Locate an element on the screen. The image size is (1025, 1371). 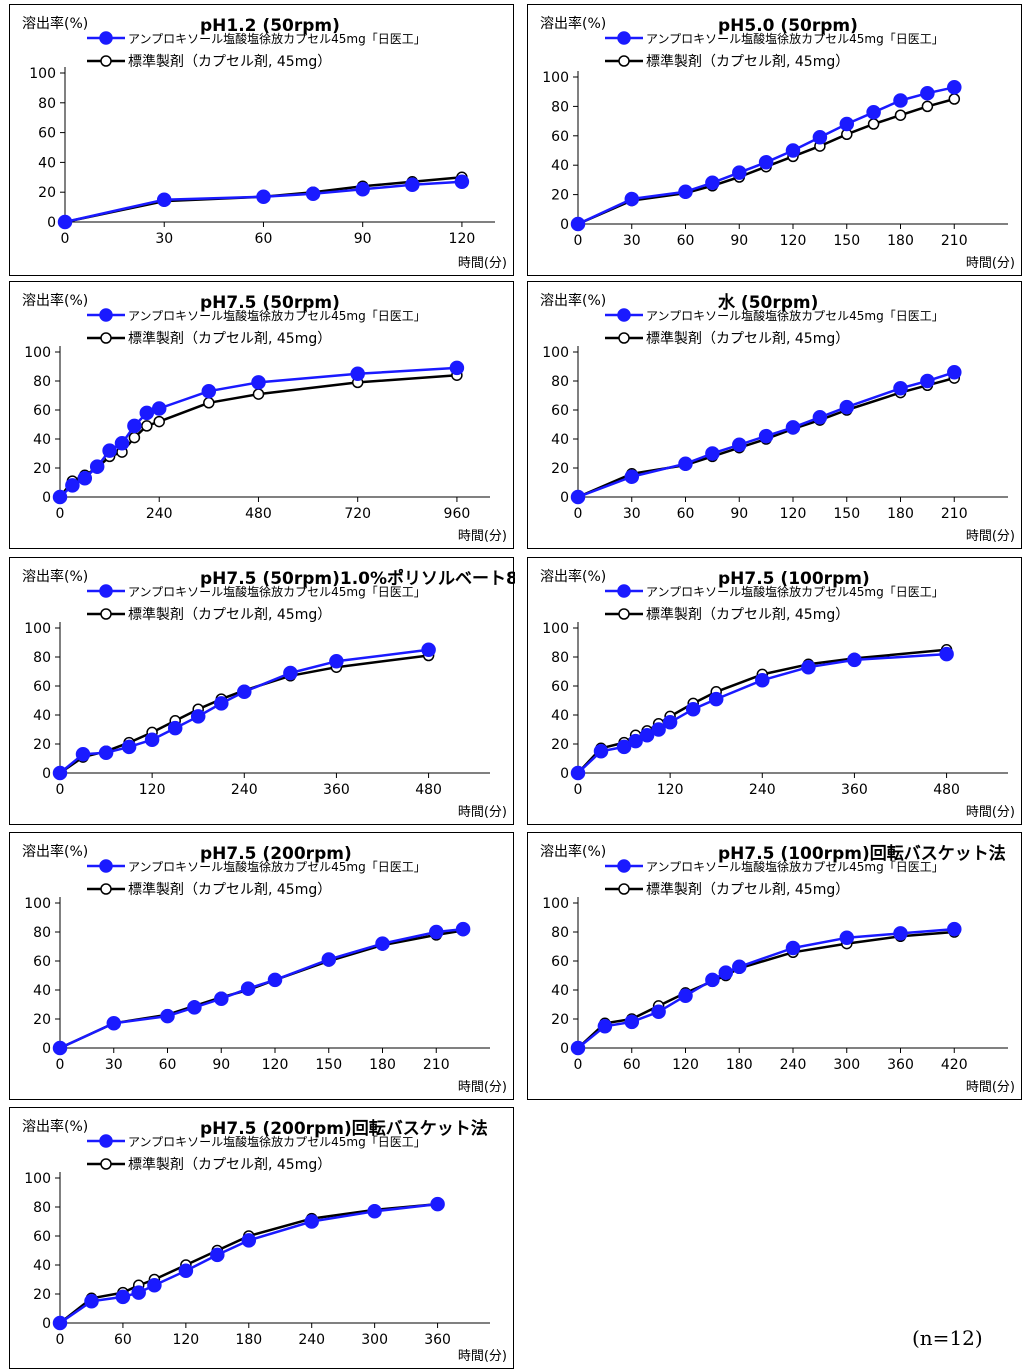
y-tick-label: 0 is located at coordinates (564, 774).